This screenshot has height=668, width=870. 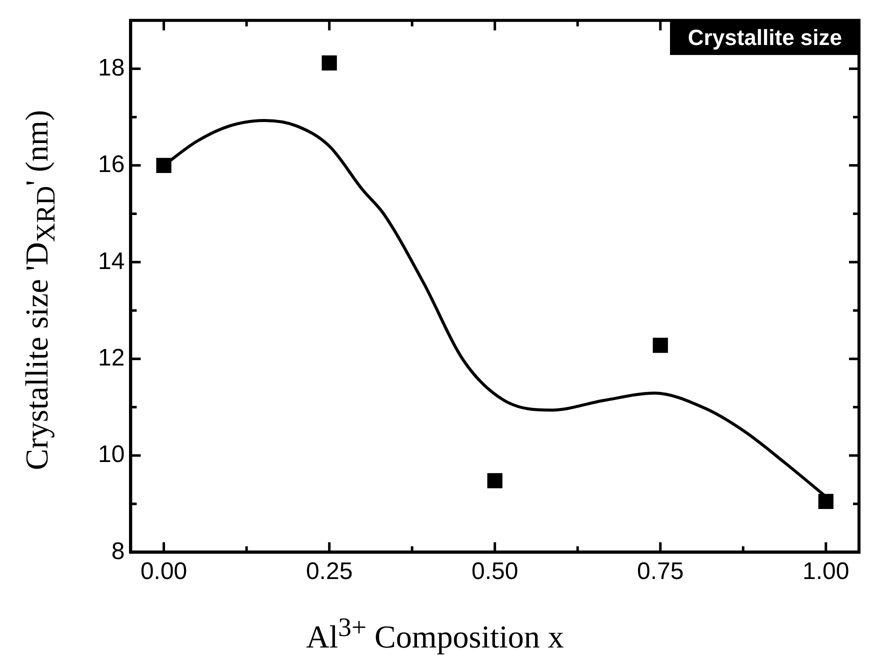 What do you see at coordinates (111, 358) in the screenshot?
I see `y-tick-label: 12` at bounding box center [111, 358].